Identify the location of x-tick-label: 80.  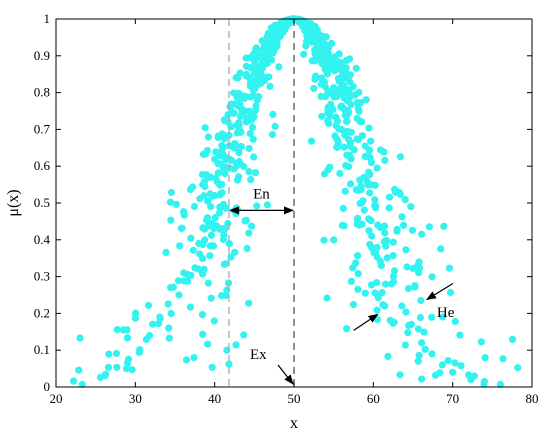
(532, 398).